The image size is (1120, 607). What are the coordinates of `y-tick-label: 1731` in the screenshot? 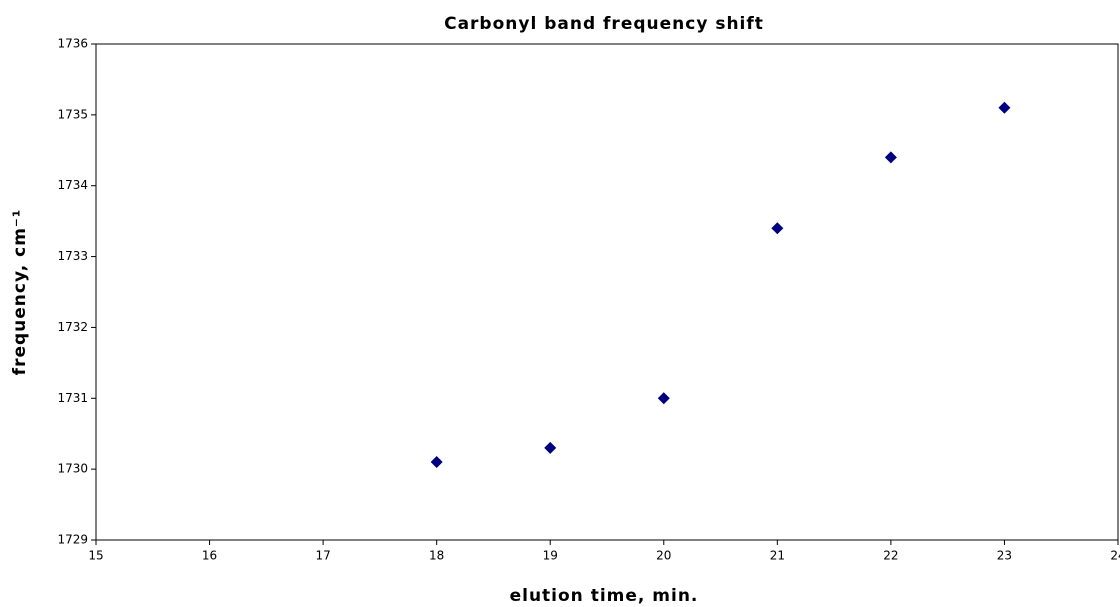 It's located at (72, 398).